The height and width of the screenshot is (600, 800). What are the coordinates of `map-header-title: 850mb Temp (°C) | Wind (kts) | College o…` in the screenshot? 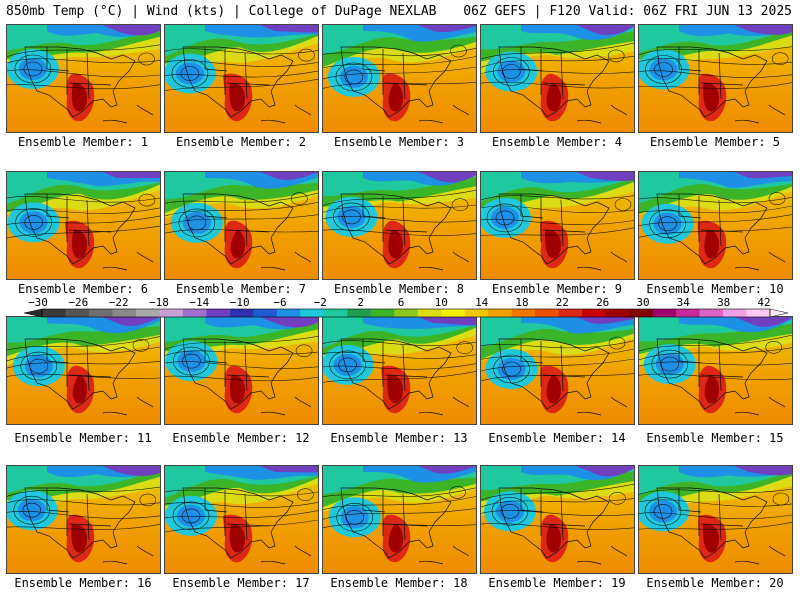 It's located at (221, 11).